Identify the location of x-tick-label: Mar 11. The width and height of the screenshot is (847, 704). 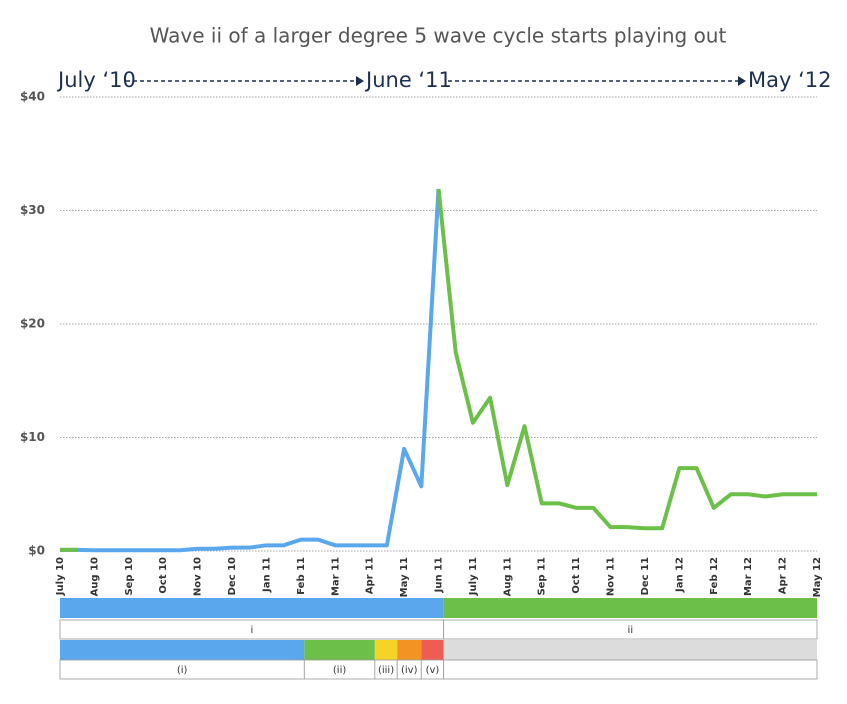
(335, 576).